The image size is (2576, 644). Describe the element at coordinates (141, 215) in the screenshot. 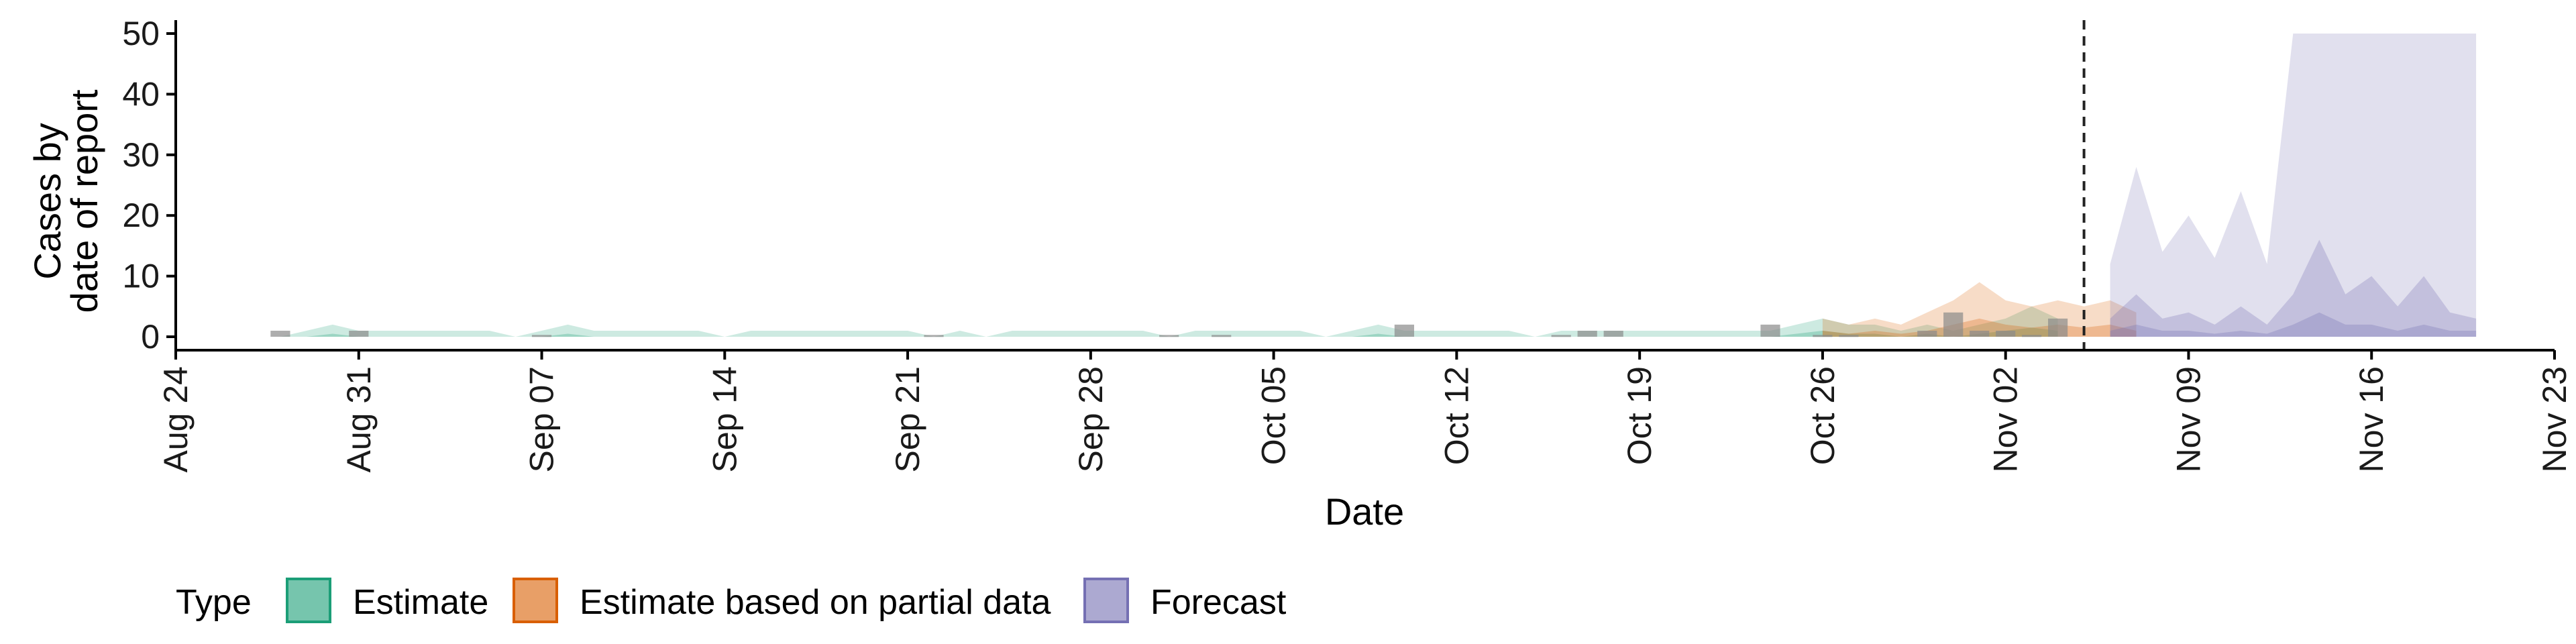

I see `y-tick-label: 20` at that location.